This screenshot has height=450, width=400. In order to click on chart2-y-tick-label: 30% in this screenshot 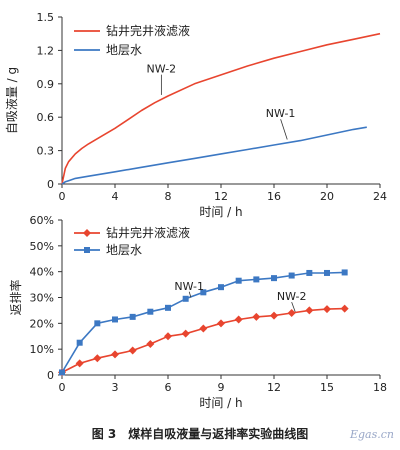, I will do `click(42, 298)`.